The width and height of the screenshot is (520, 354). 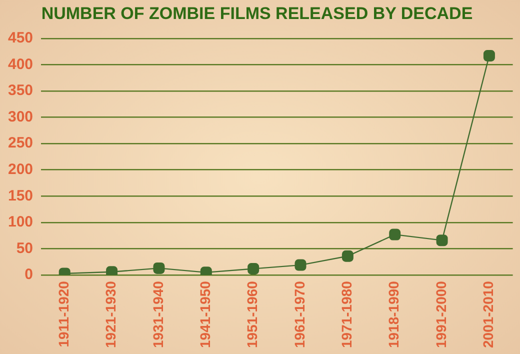 I want to click on y-tick-label: 50, so click(x=25, y=248).